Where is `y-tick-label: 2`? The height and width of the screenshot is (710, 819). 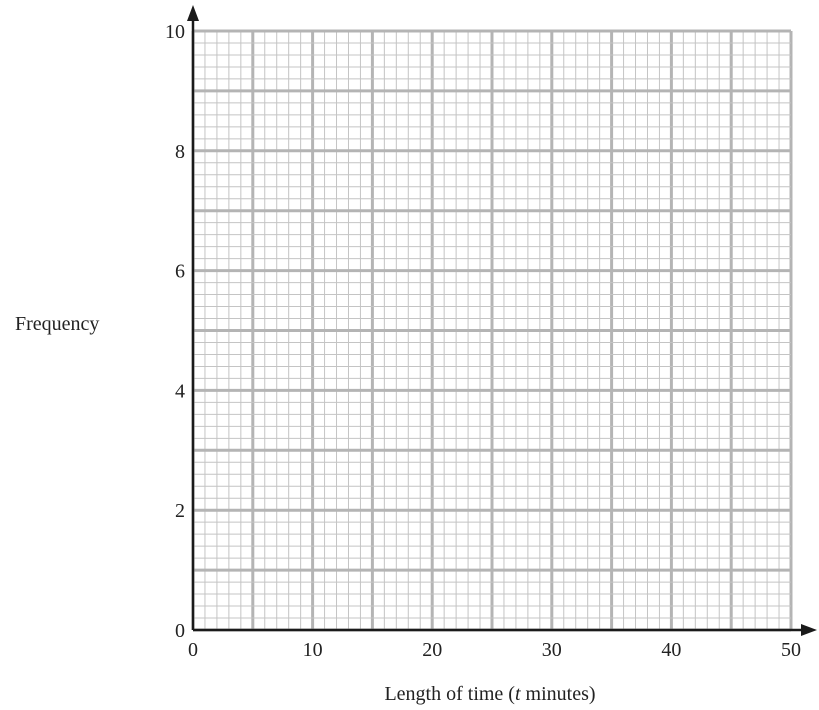 y-tick-label: 2 is located at coordinates (180, 511).